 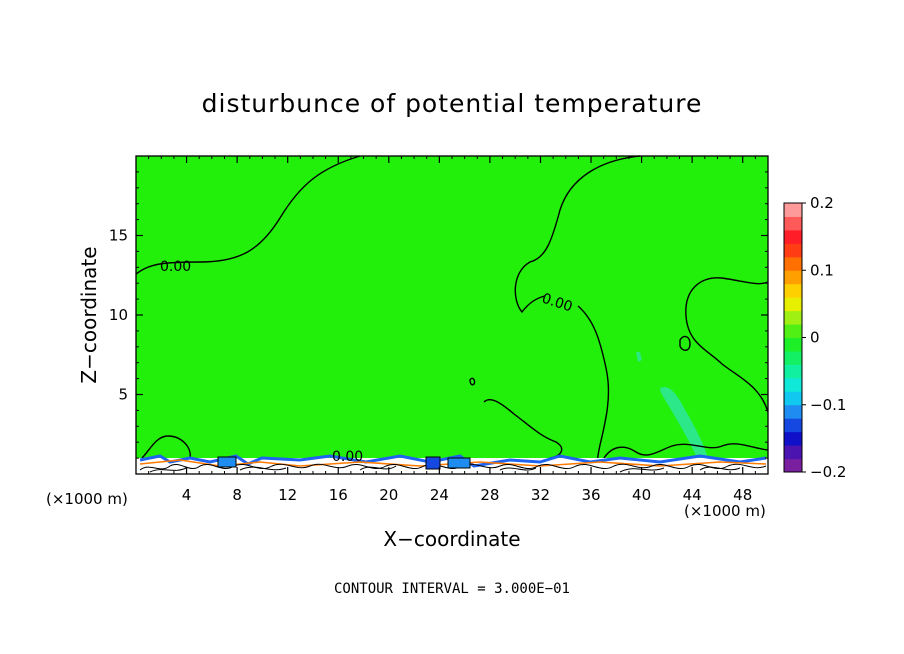 What do you see at coordinates (187, 495) in the screenshot?
I see `x-tick-label: 4` at bounding box center [187, 495].